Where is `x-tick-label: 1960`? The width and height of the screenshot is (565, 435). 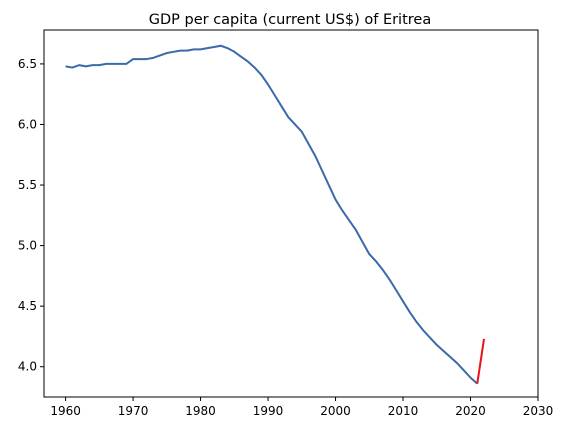
x-tick-label: 1960 is located at coordinates (65, 411).